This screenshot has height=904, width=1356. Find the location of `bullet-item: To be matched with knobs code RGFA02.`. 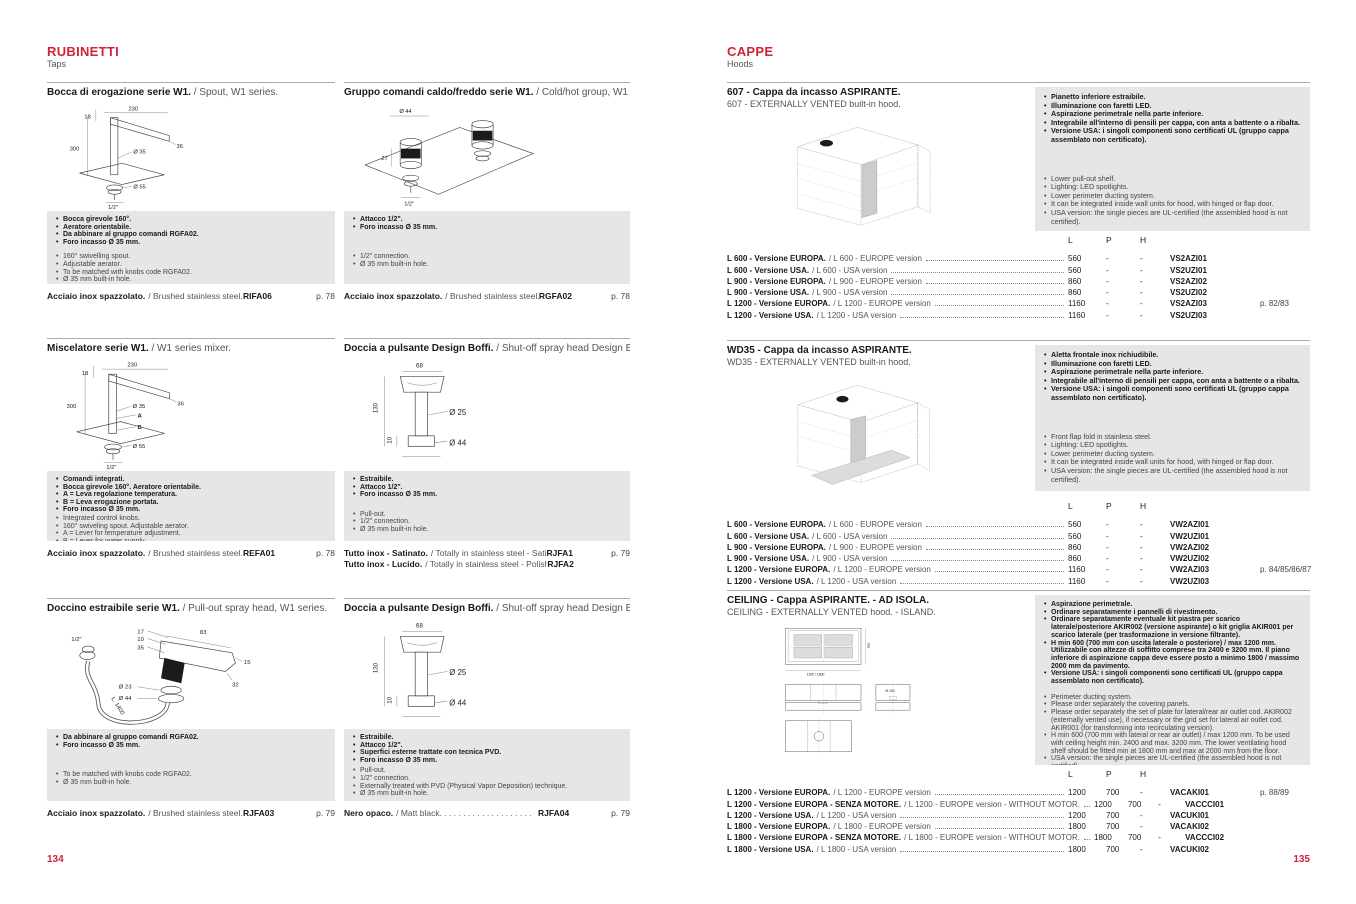

bullet-item: To be matched with knobs code RGFA02. is located at coordinates (191, 775).